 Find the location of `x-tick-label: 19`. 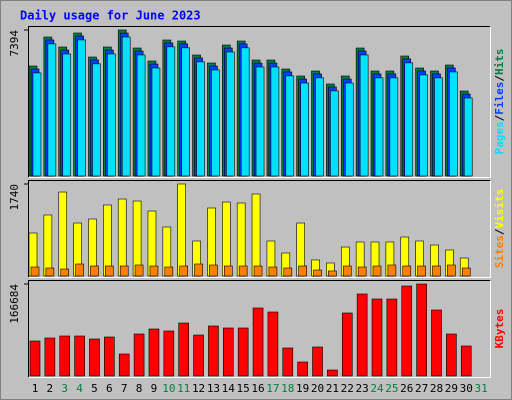

x-tick-label: 19 is located at coordinates (302, 388).